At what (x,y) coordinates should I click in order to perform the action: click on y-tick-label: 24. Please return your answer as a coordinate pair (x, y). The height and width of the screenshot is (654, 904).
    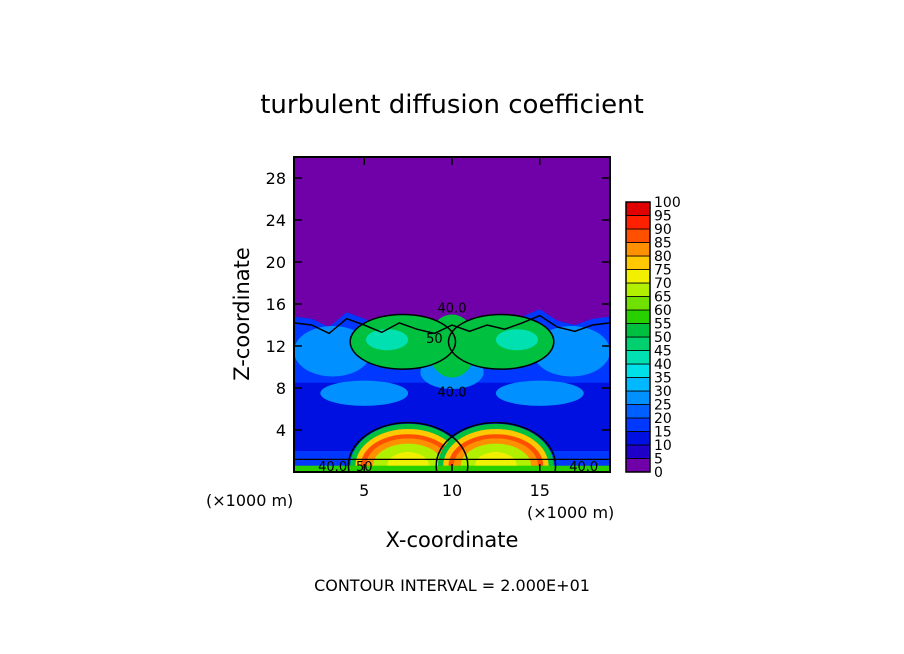
    Looking at the image, I should click on (276, 220).